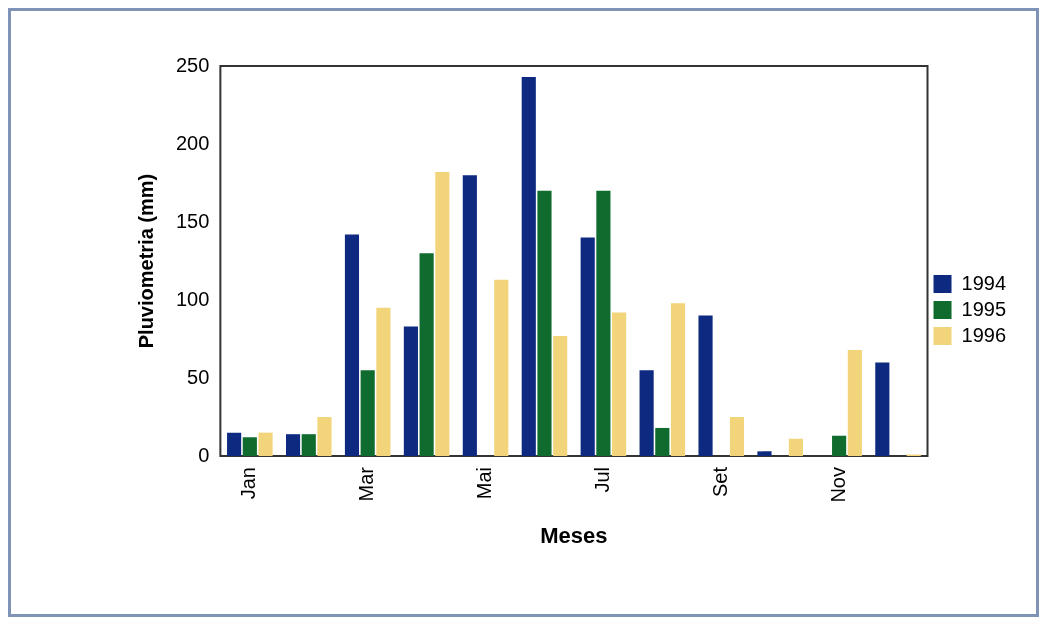 The image size is (1051, 627). What do you see at coordinates (204, 454) in the screenshot?
I see `y-tick-label: 0` at bounding box center [204, 454].